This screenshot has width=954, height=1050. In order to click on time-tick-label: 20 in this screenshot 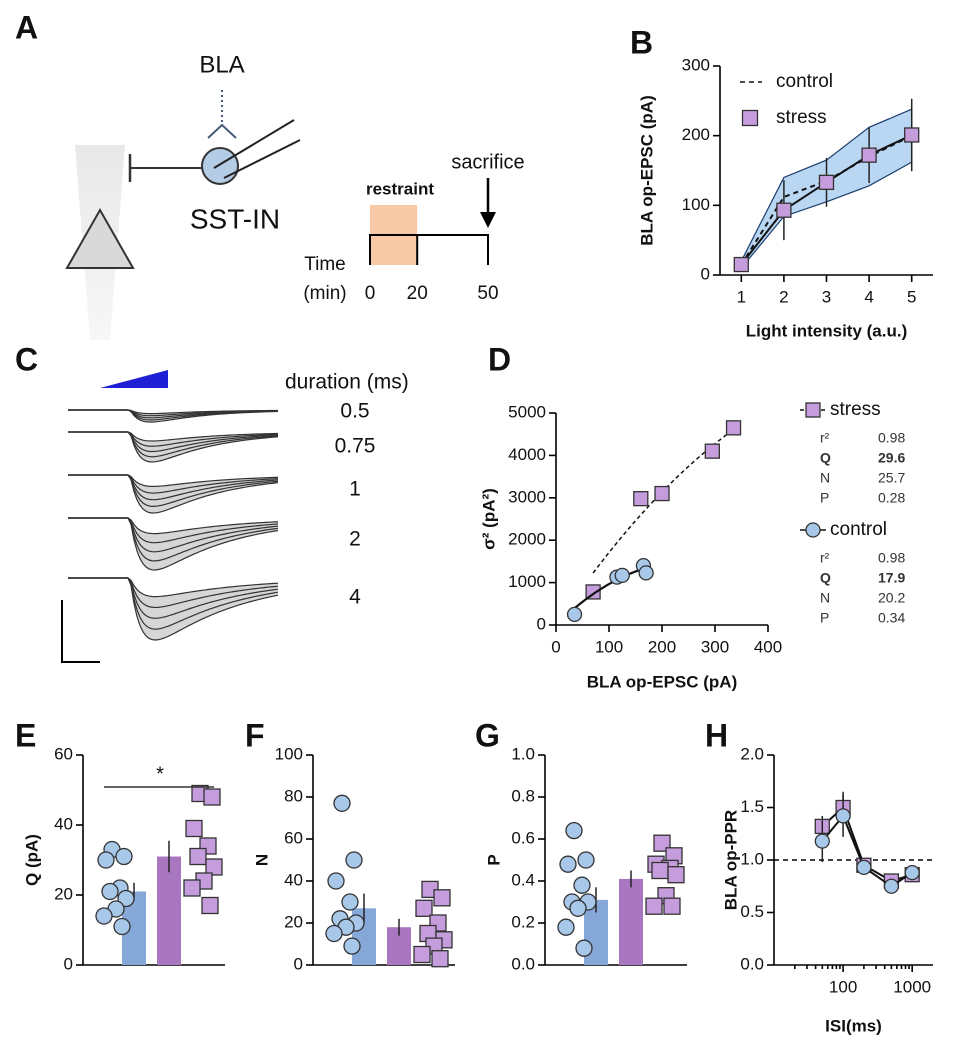, I will do `click(417, 293)`.